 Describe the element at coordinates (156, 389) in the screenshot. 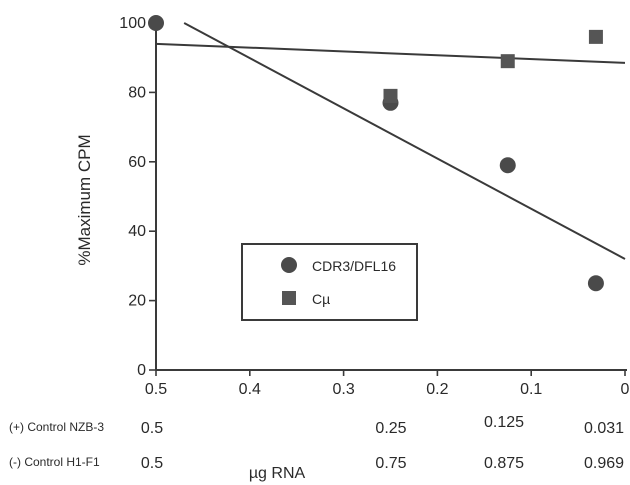

I see `x-tick-label: 0.5` at that location.